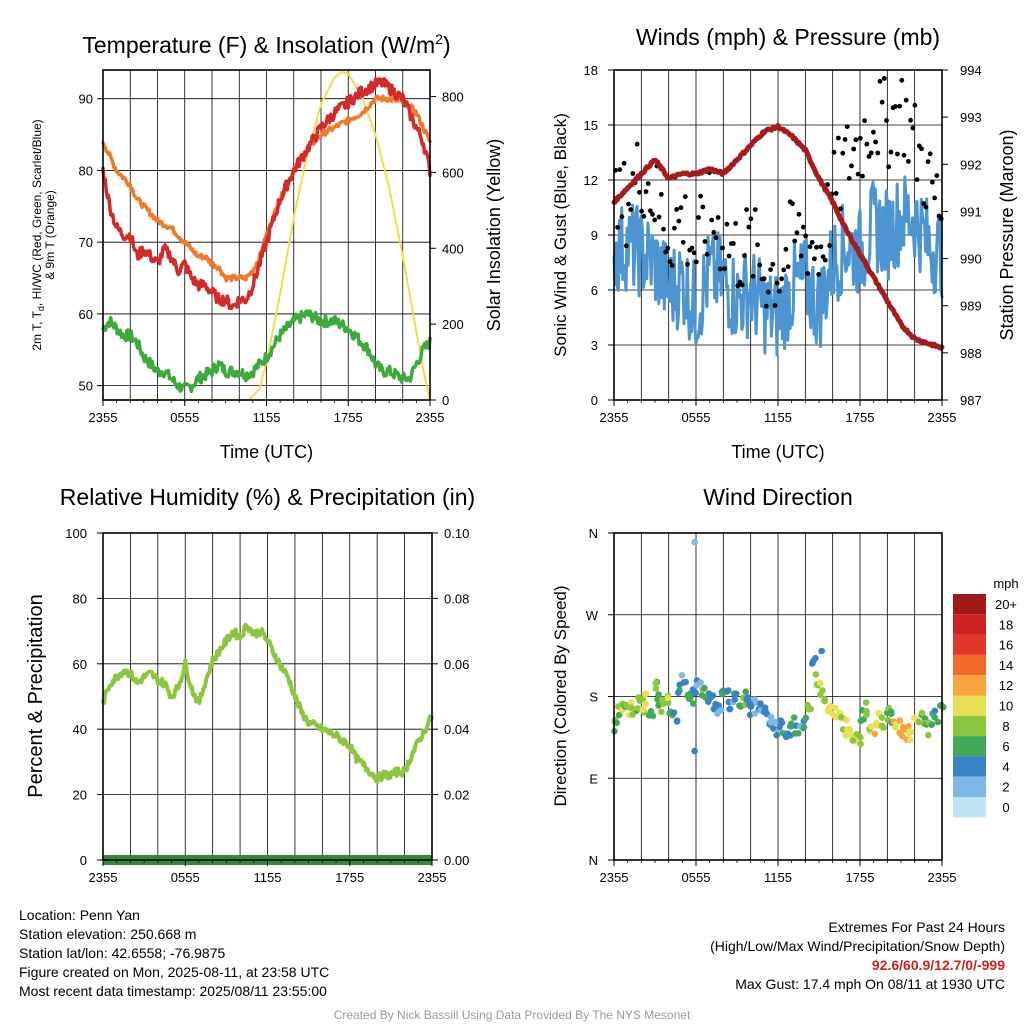  What do you see at coordinates (971, 117) in the screenshot?
I see `y2-tick-label: 993` at bounding box center [971, 117].